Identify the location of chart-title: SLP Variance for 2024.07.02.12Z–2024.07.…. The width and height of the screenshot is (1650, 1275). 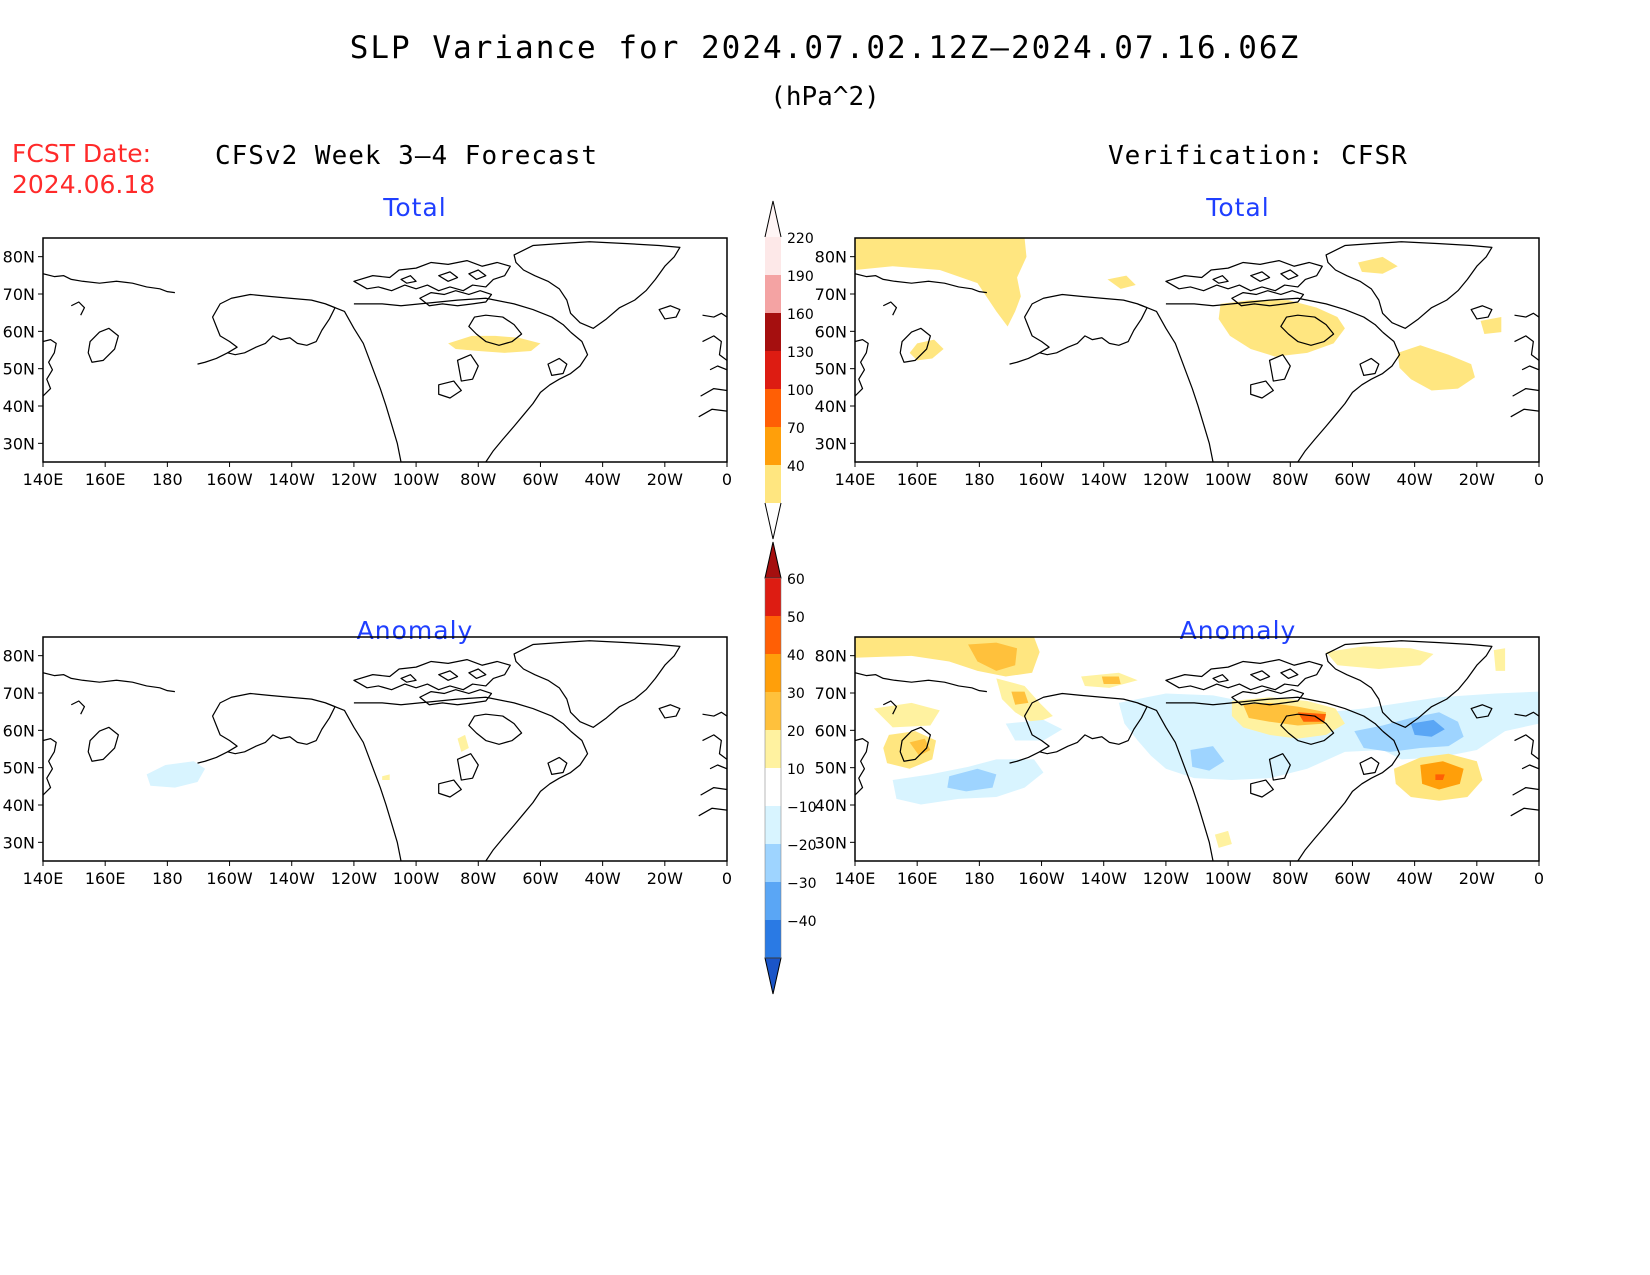
(825, 48).